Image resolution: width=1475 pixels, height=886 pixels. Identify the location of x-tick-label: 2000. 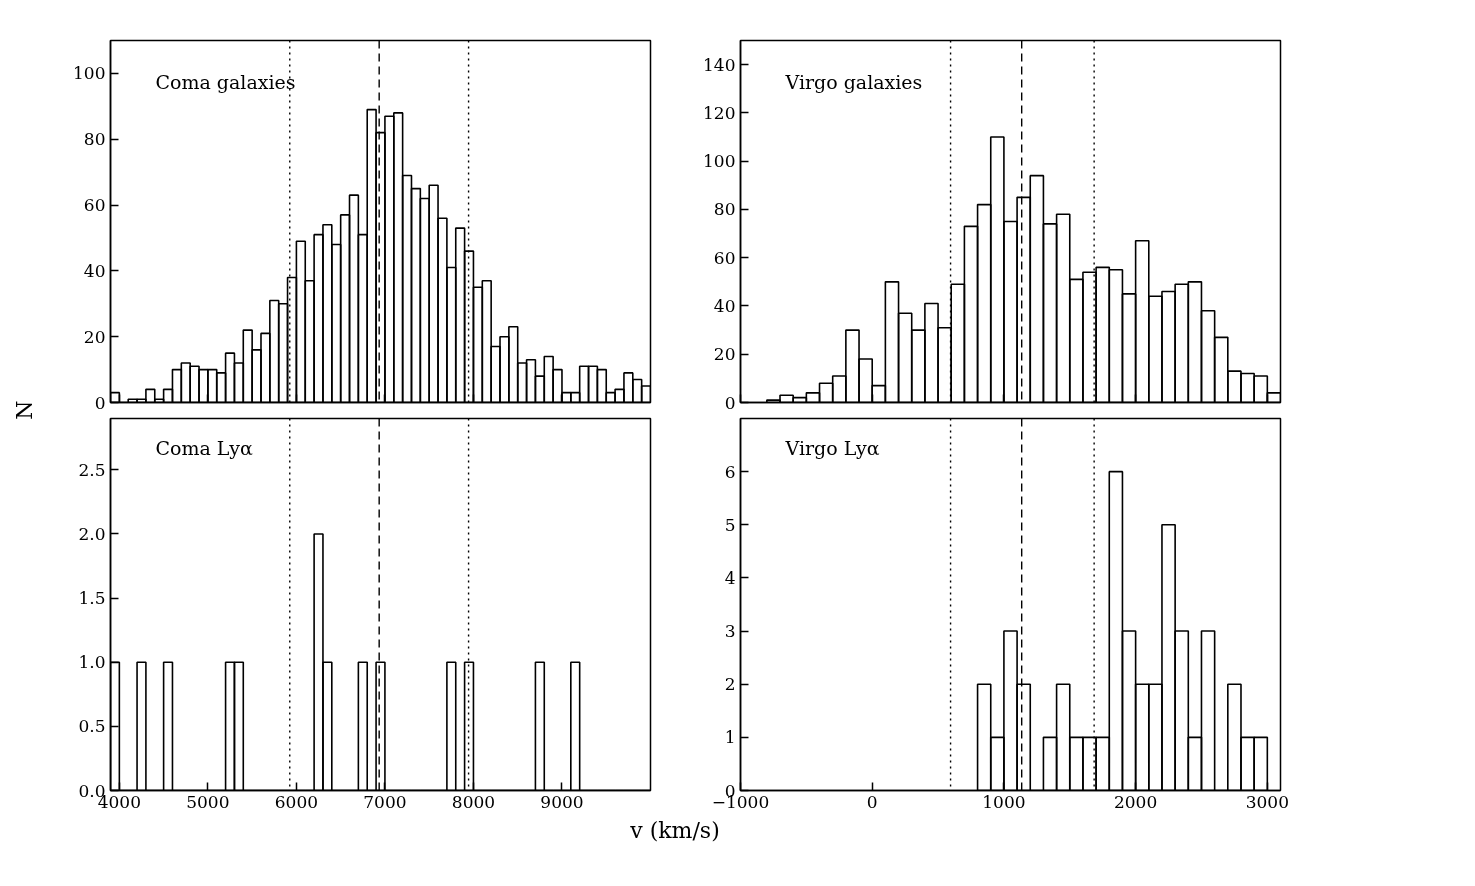
(1135, 801).